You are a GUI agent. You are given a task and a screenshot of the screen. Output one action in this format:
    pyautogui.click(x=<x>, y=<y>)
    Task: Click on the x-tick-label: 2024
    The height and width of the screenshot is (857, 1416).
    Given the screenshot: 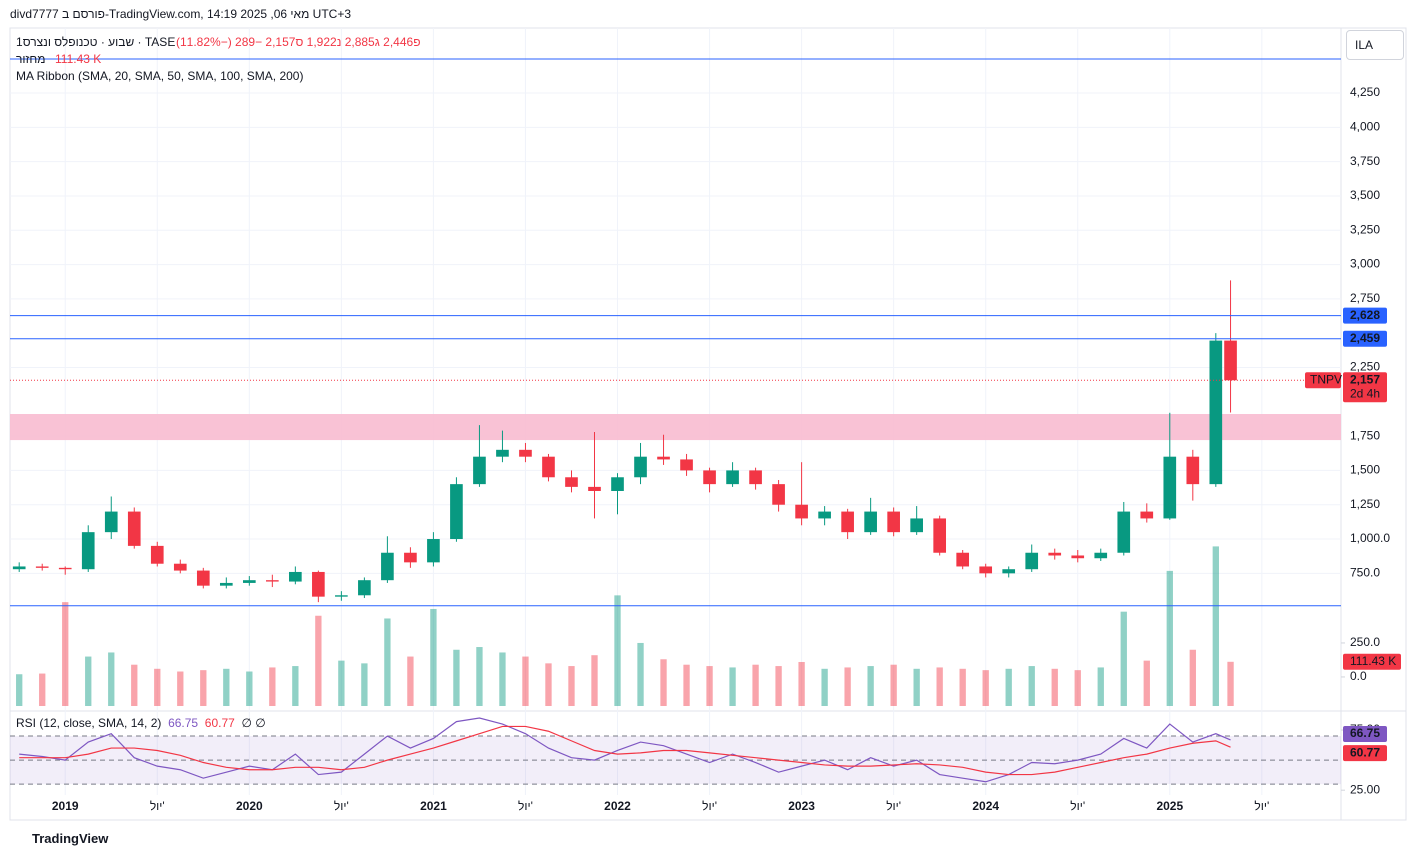 What is the action you would take?
    pyautogui.click(x=985, y=806)
    